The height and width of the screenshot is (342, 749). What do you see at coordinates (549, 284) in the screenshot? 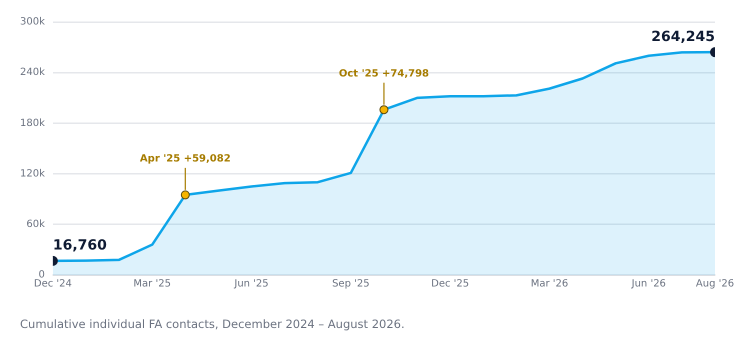
I see `x-tick-label: Mar '26` at bounding box center [549, 284].